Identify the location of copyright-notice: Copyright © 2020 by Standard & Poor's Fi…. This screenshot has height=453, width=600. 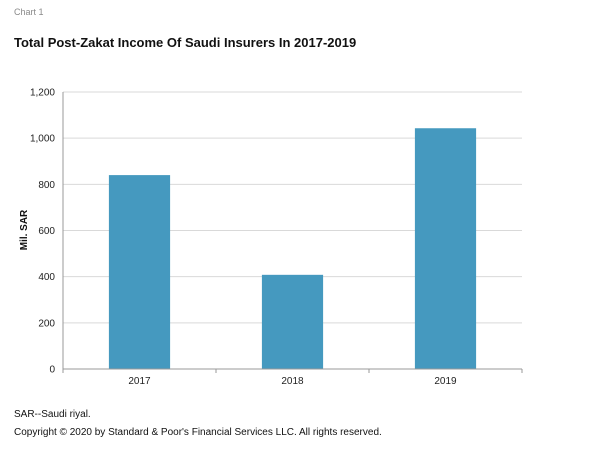
(198, 432).